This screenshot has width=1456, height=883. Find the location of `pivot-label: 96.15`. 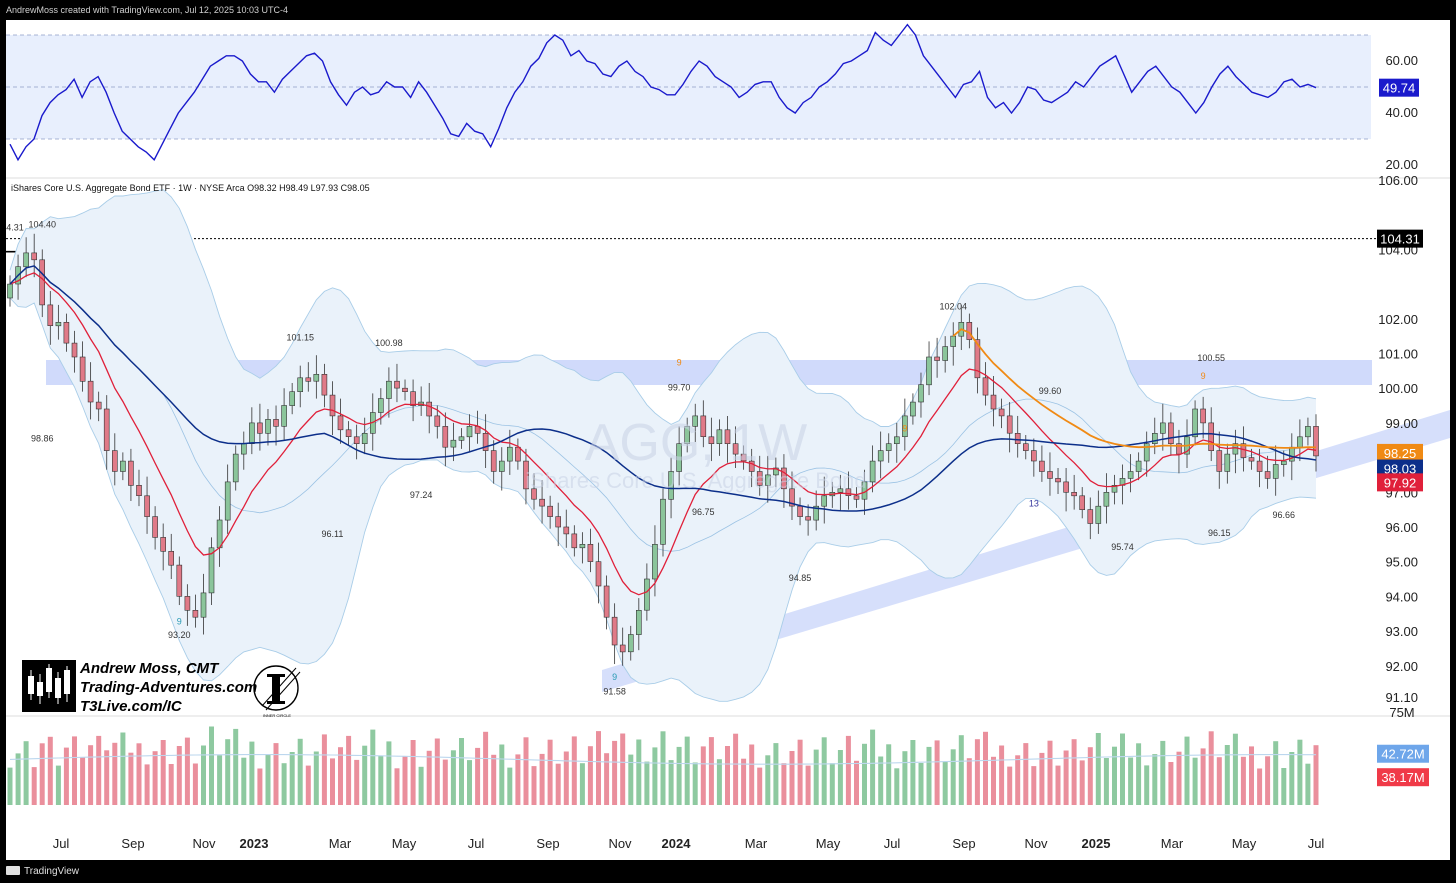

pivot-label: 96.15 is located at coordinates (1219, 533).